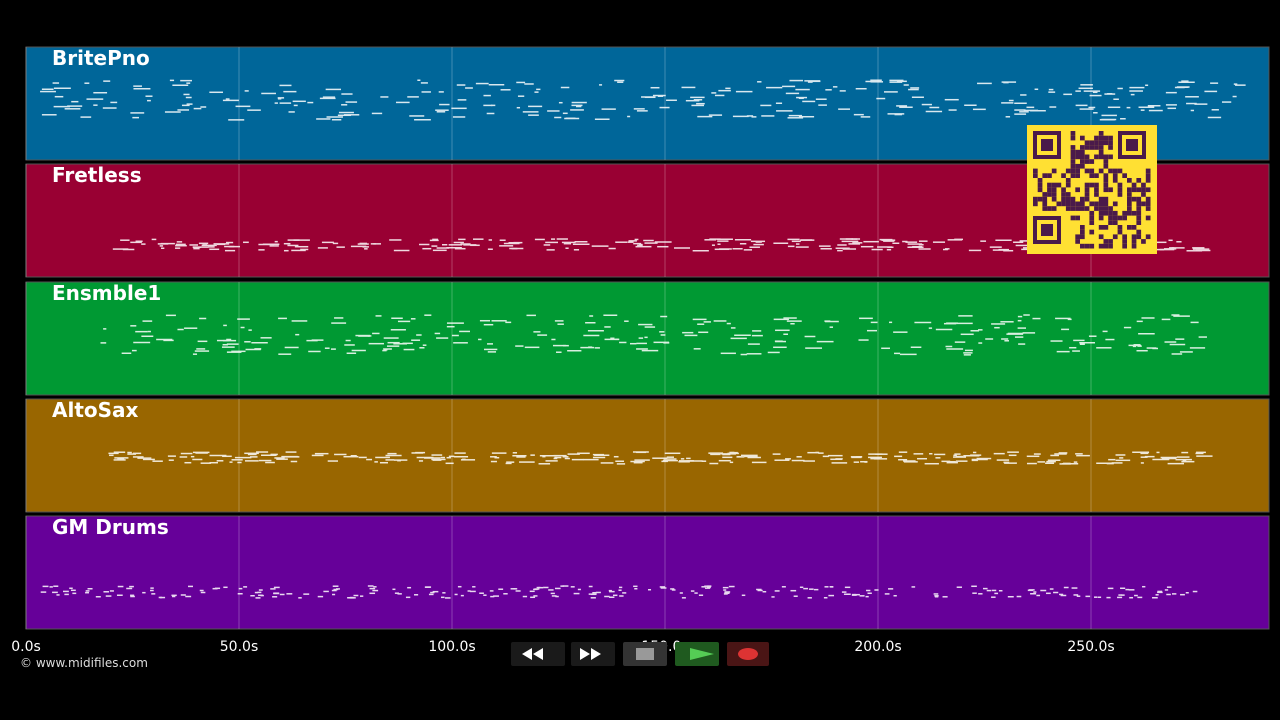 This screenshot has width=1280, height=720. What do you see at coordinates (110, 527) in the screenshot?
I see `track-name: GM Drums` at bounding box center [110, 527].